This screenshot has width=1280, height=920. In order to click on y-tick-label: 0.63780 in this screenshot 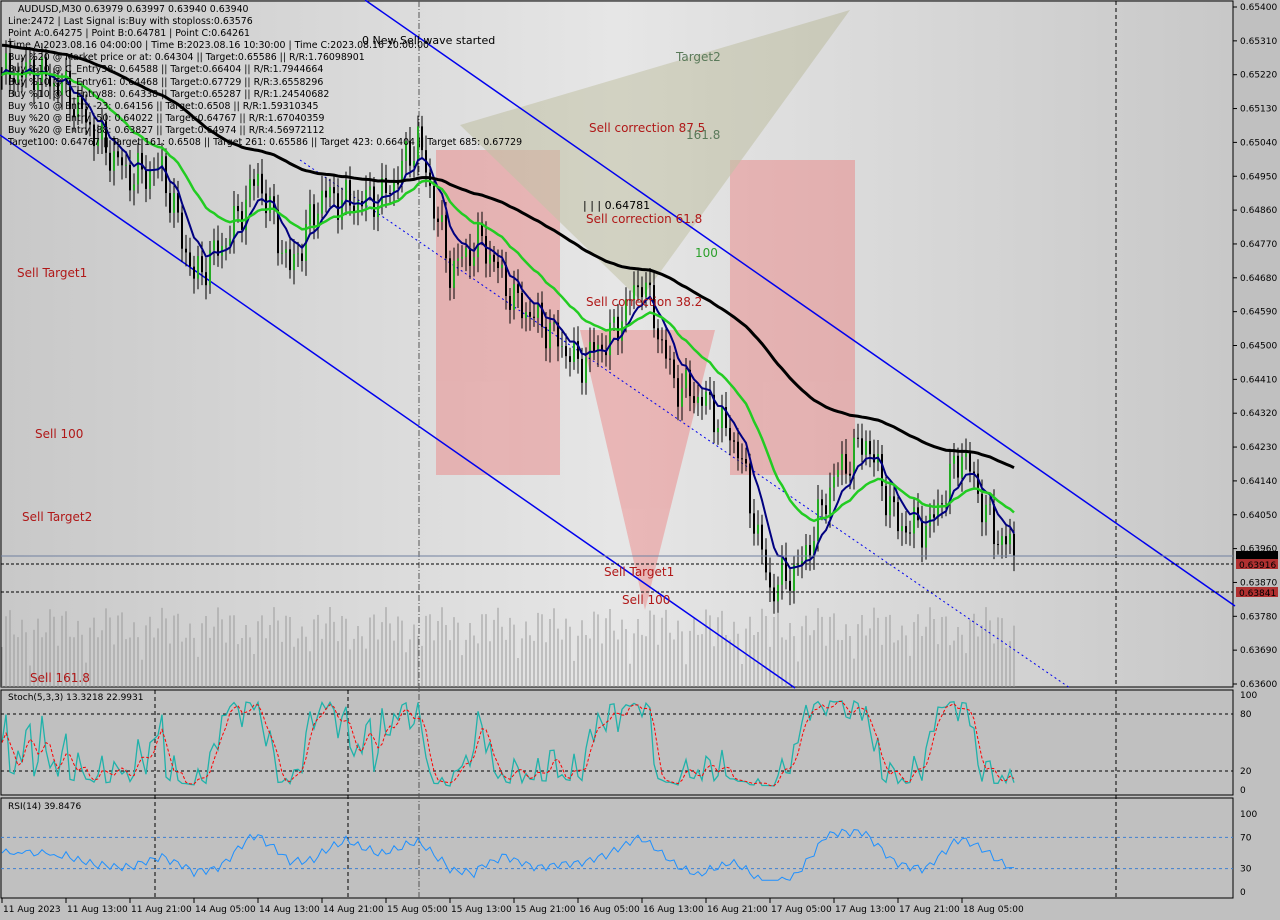, I will do `click(1258, 617)`.